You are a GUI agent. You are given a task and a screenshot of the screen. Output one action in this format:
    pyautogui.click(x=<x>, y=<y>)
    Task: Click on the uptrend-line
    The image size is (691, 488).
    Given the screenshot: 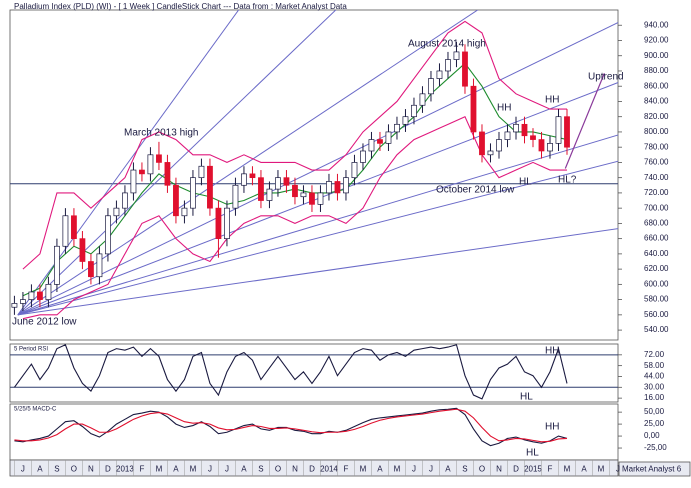 What is the action you would take?
    pyautogui.click(x=584, y=121)
    